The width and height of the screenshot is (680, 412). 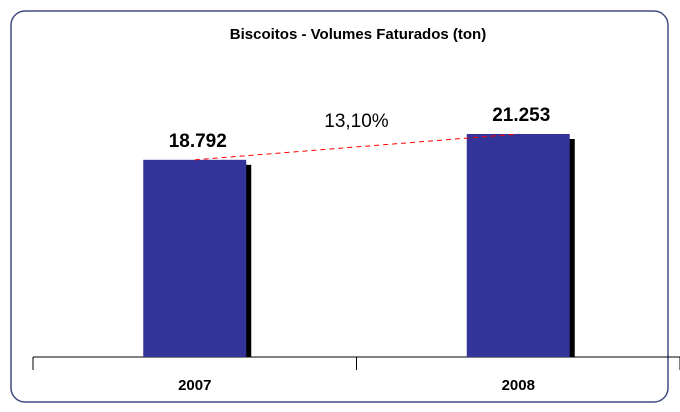 I want to click on x-tick-label: 2008, so click(x=518, y=385).